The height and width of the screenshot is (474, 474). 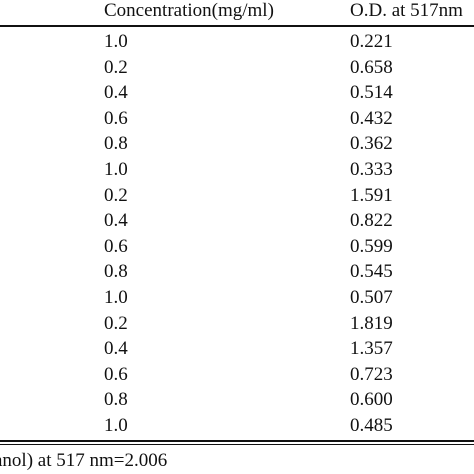 What do you see at coordinates (189, 10) in the screenshot?
I see `header-concentration: Concentration(mg/ml)` at bounding box center [189, 10].